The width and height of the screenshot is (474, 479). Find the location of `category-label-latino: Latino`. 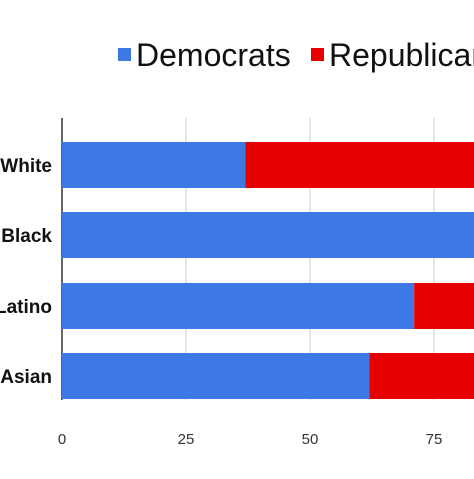

category-label-latino: Latino is located at coordinates (26, 307).